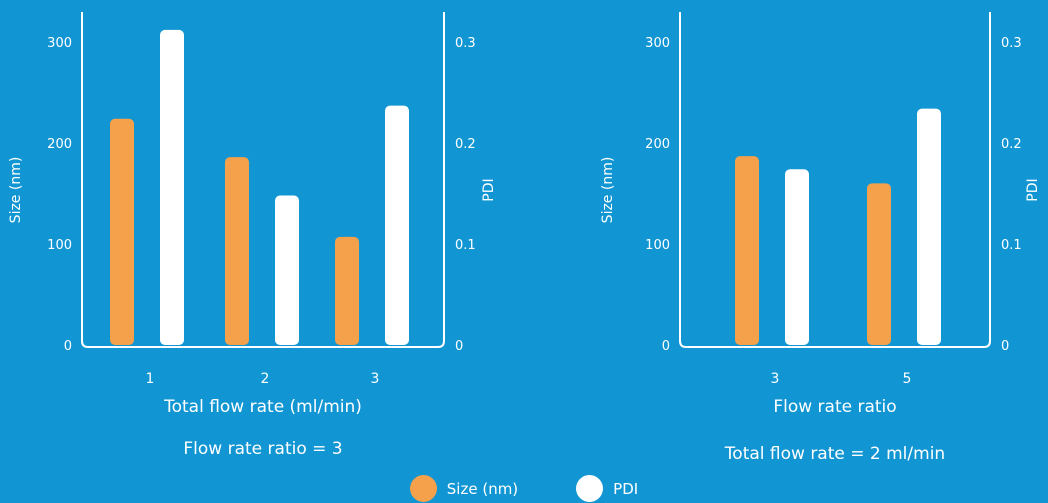 The height and width of the screenshot is (503, 1048). Describe the element at coordinates (16, 190) in the screenshot. I see `chart-1-ylabel: Size (nm)` at that location.